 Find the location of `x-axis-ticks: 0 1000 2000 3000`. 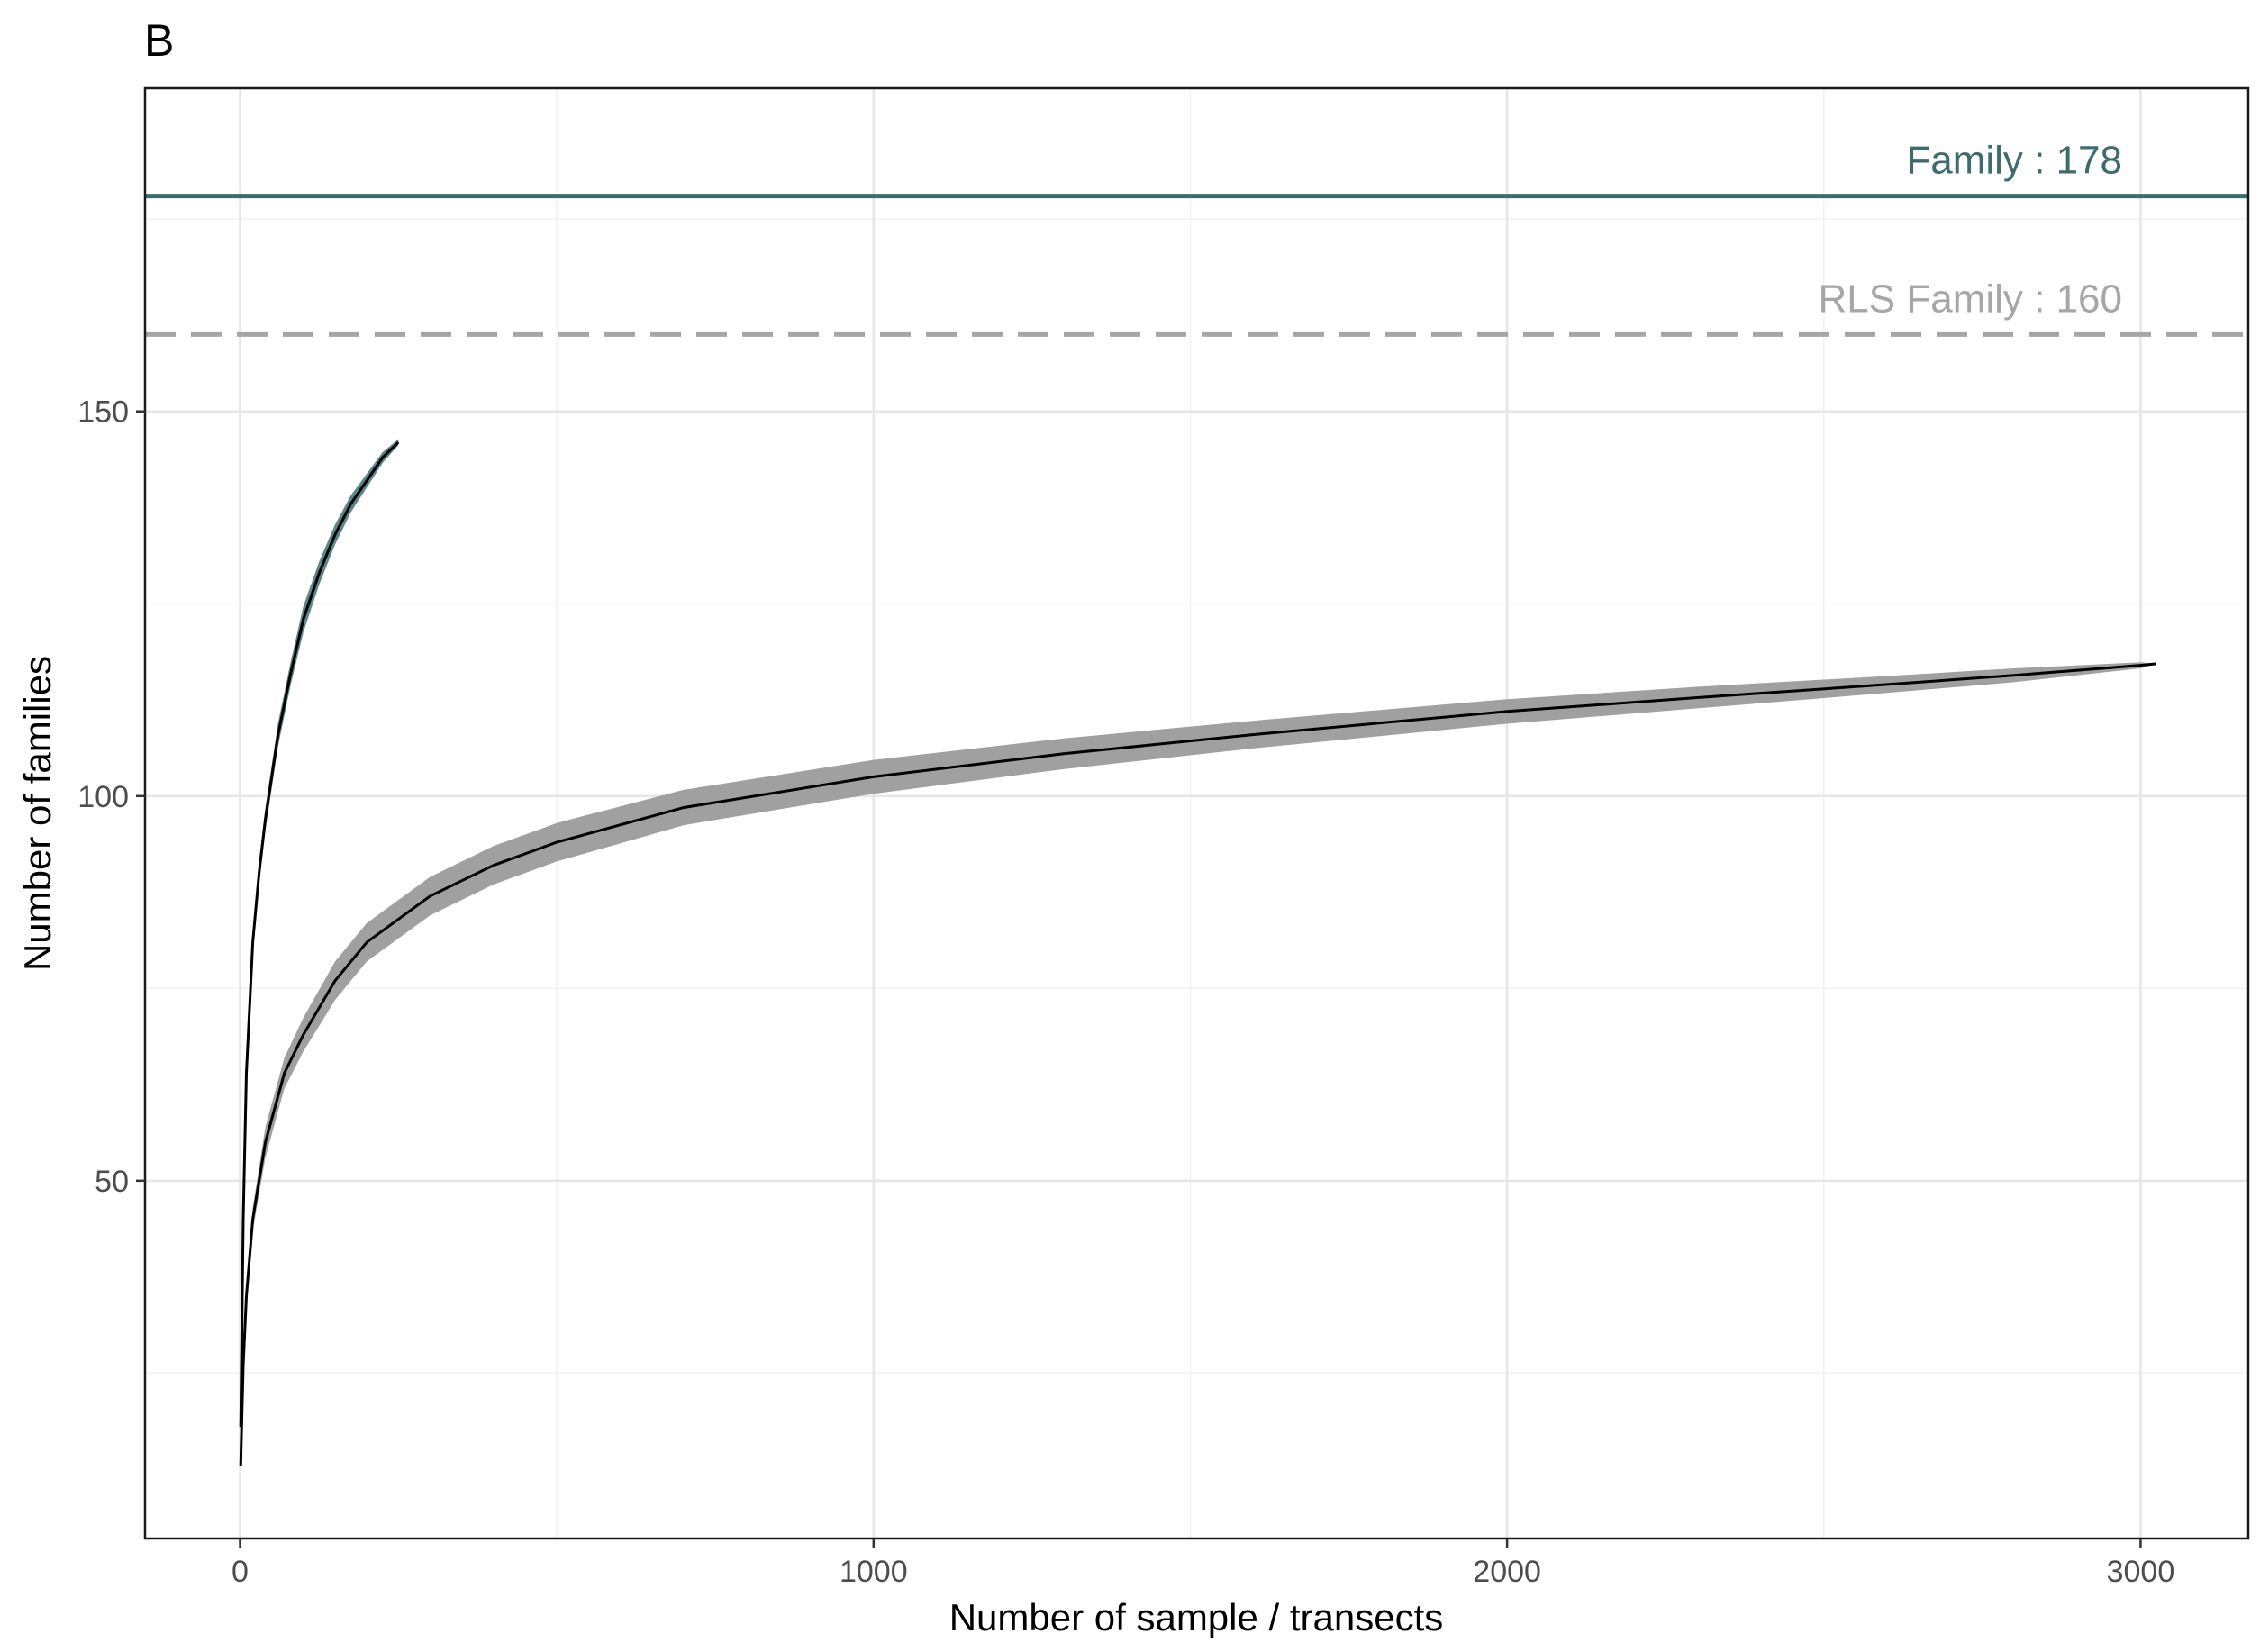

x-axis-ticks: 0 1000 2000 3000 is located at coordinates (1202, 1564).